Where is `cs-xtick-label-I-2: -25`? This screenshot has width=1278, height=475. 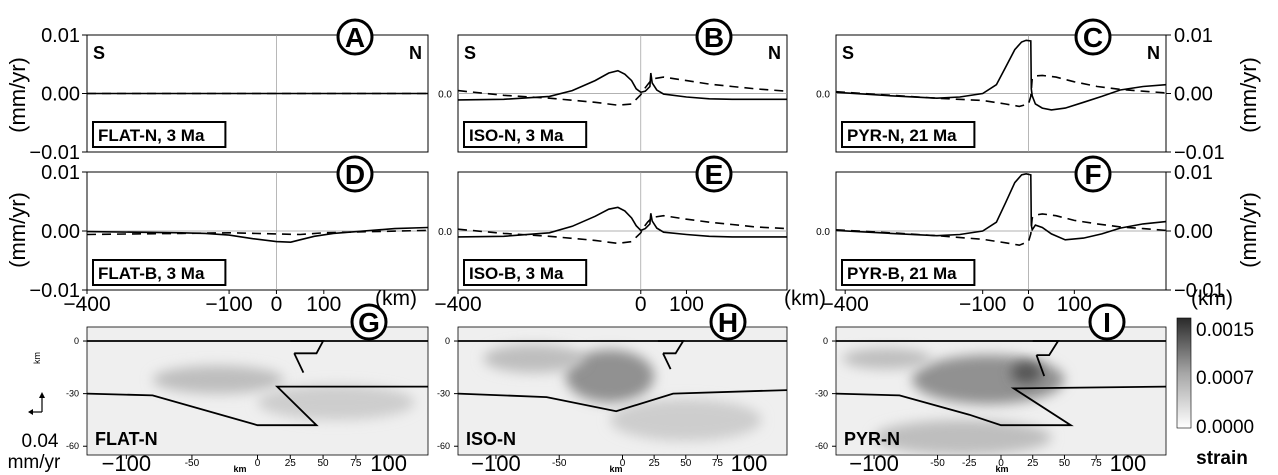
cs-xtick-label-I-2: -25 is located at coordinates (969, 463).